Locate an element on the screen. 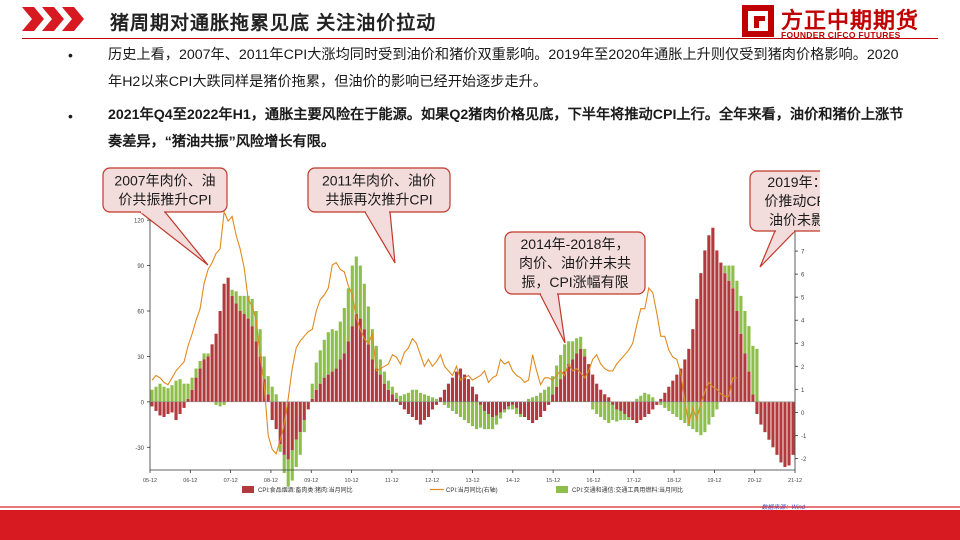 The image size is (960, 540). callout-bubble is located at coordinates (575, 263).